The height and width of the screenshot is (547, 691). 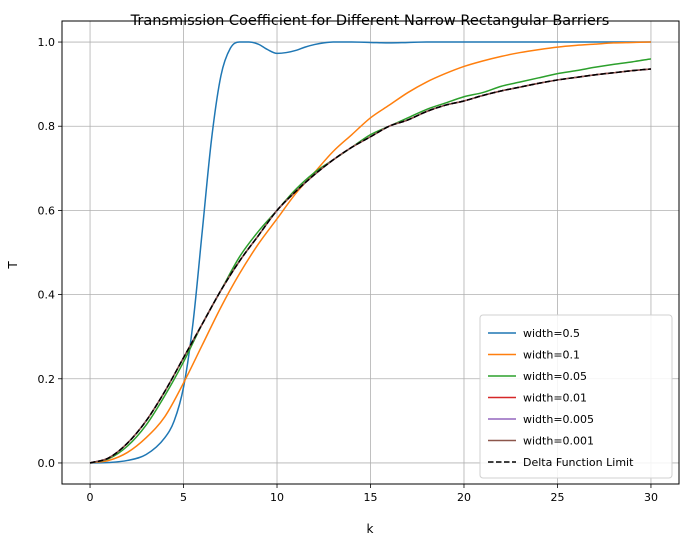 I want to click on legend-label: width=0.1, so click(x=551, y=355).